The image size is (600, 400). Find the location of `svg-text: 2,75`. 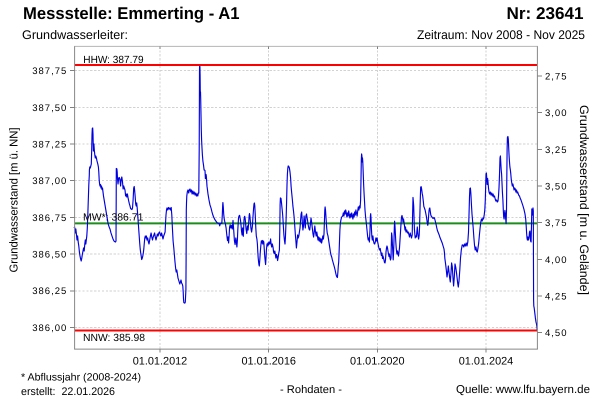

svg-text: 2,75 is located at coordinates (556, 76).